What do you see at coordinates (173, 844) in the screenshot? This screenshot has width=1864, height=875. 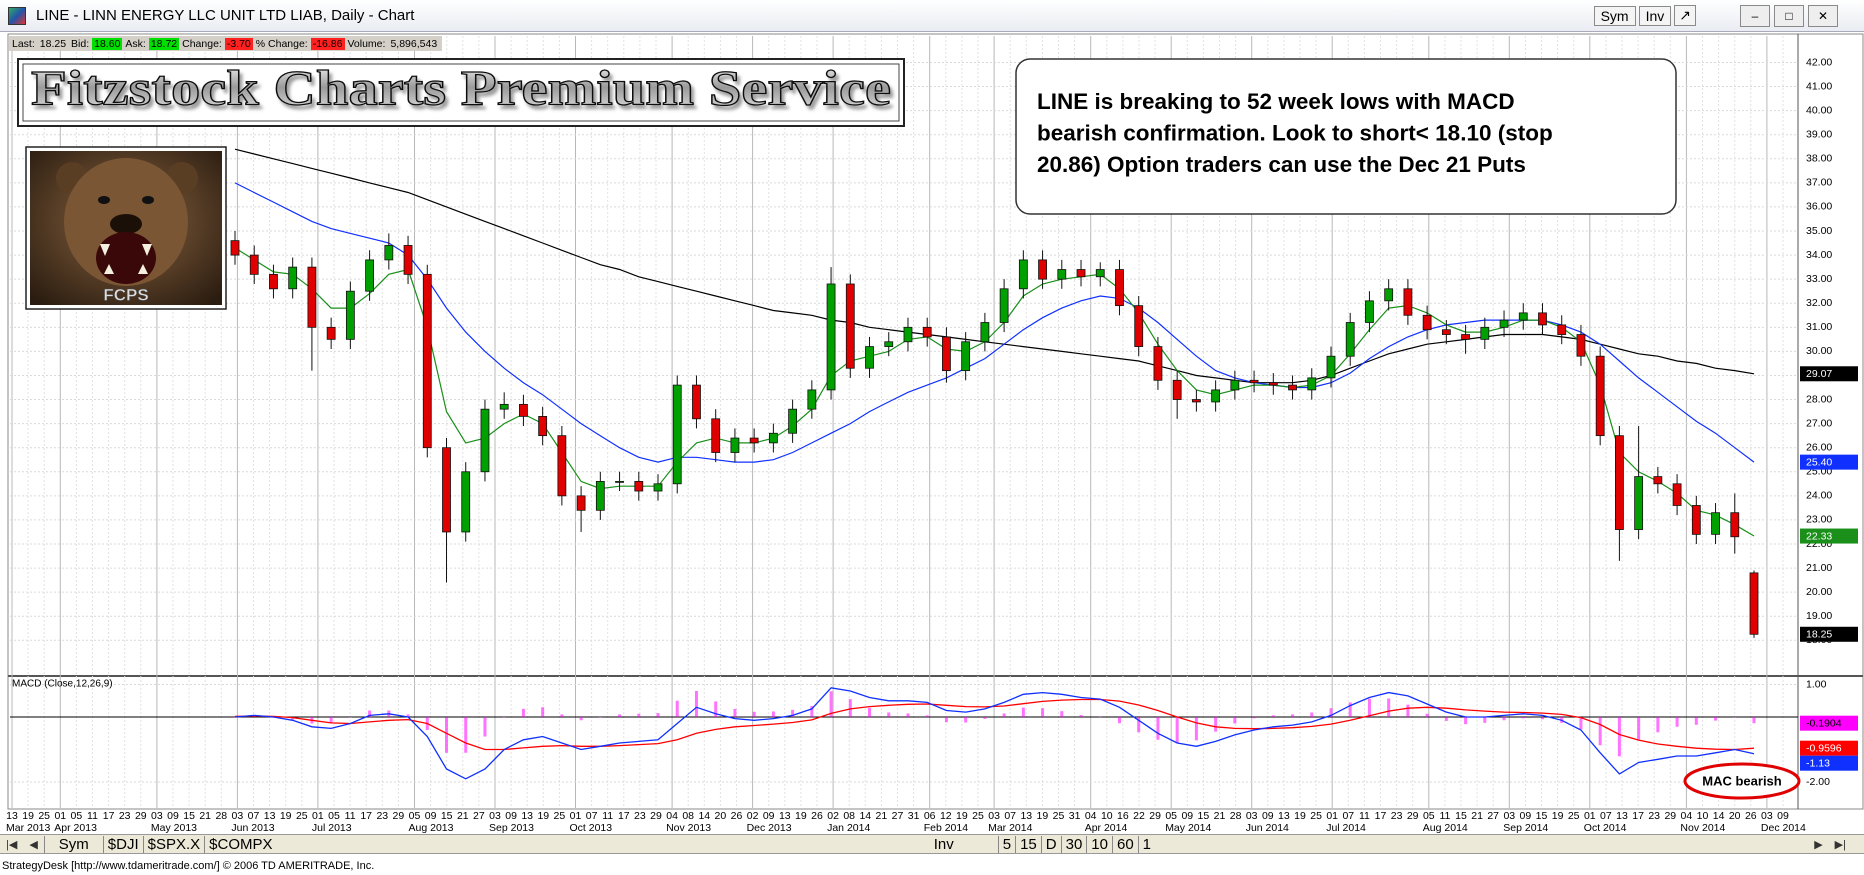 I see `symbol-tab: $SPX.X` at bounding box center [173, 844].